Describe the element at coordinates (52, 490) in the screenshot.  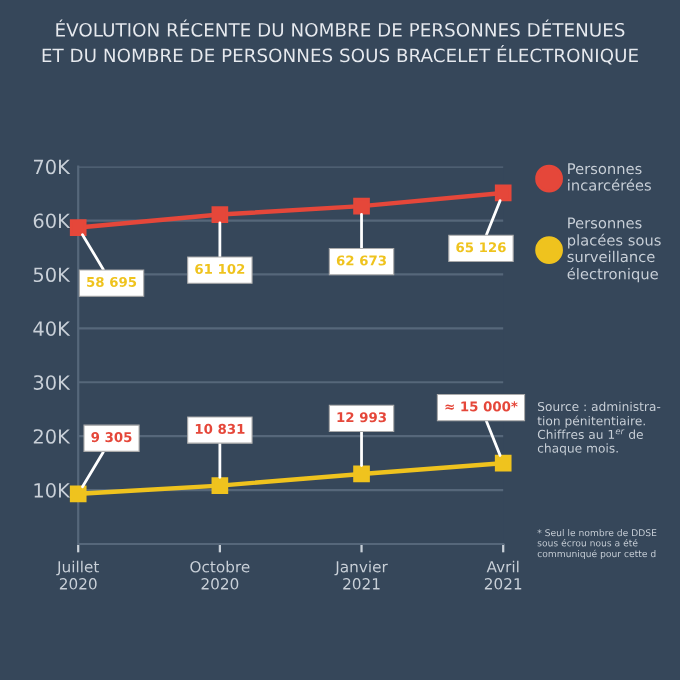
I see `y-tick-label: 10K` at that location.